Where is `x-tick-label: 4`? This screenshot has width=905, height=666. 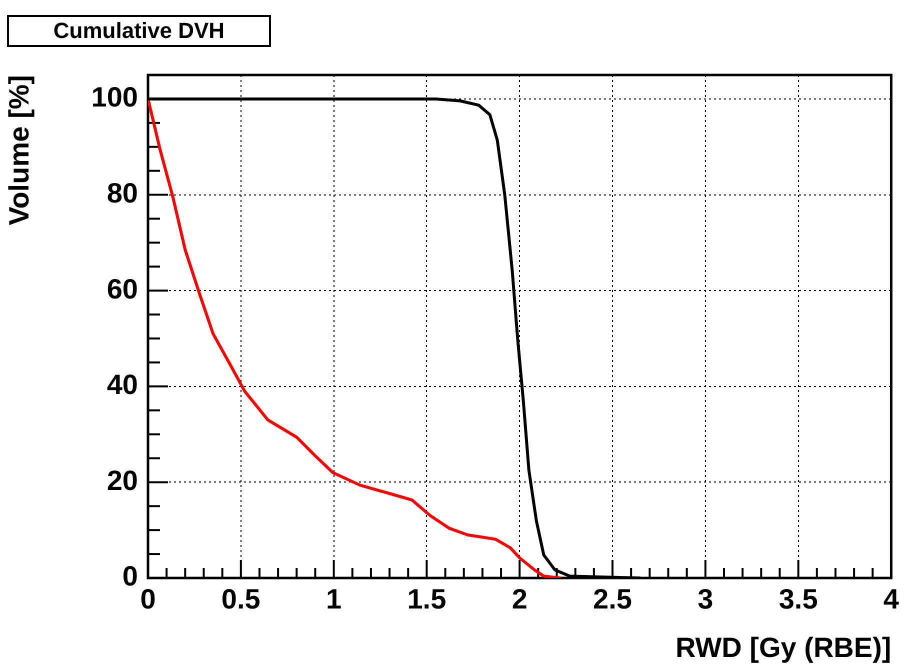
x-tick-label: 4 is located at coordinates (891, 599).